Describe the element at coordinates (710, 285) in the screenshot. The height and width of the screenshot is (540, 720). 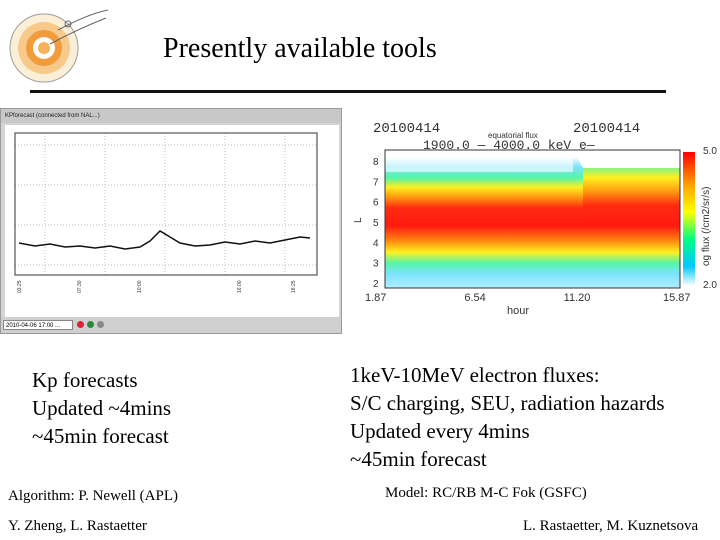
I see `colorbar-tick-bottom: 2.0` at that location.